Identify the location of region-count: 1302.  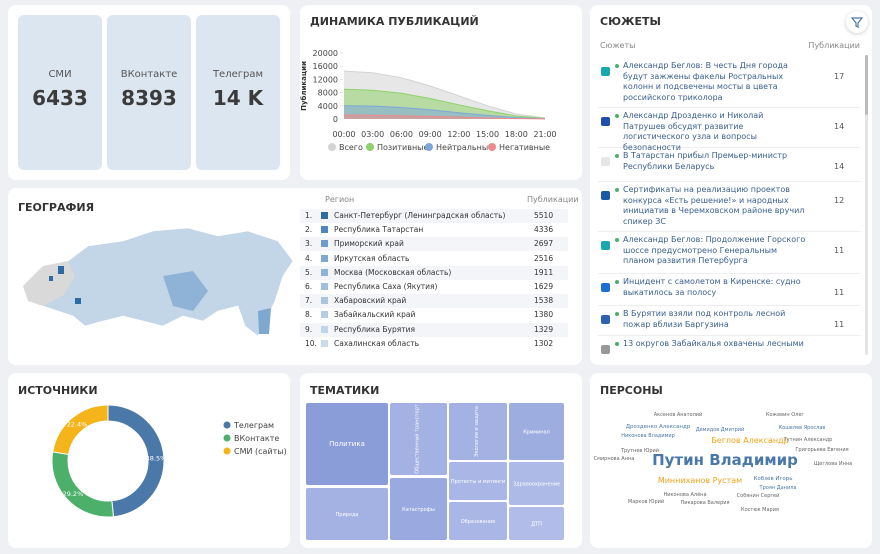
(544, 343).